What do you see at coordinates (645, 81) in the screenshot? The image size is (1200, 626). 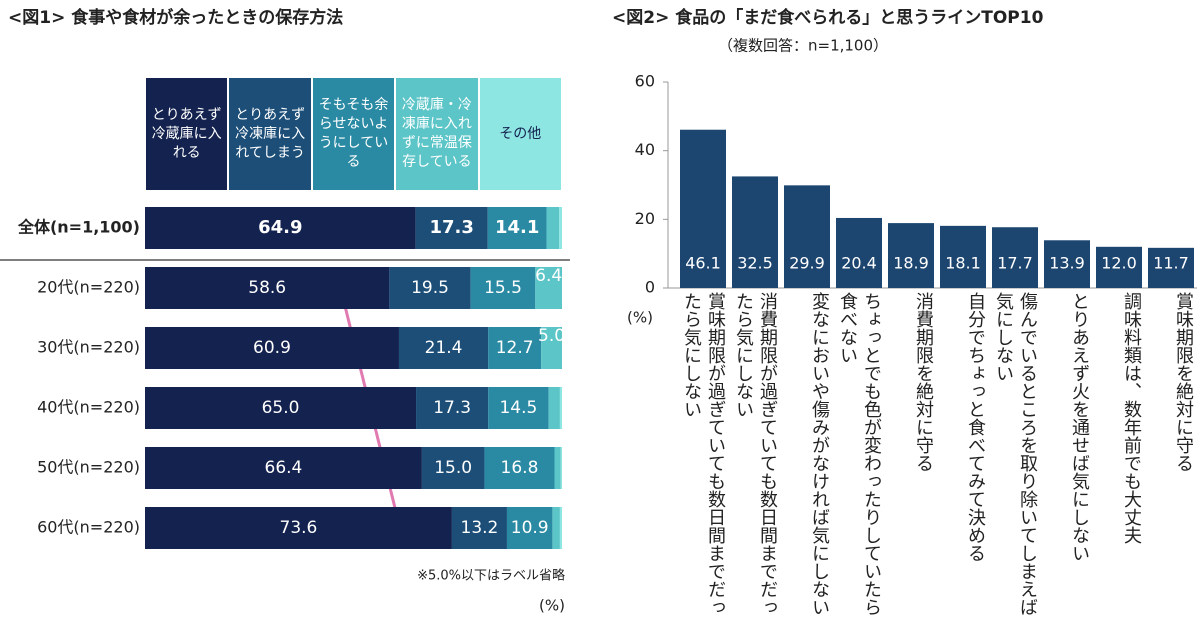 I see `y-tick-label: 60` at bounding box center [645, 81].